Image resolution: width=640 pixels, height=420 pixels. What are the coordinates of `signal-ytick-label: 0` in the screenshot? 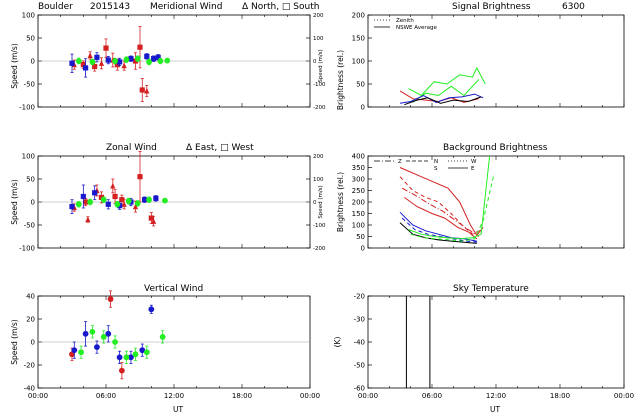 It's located at (363, 108).